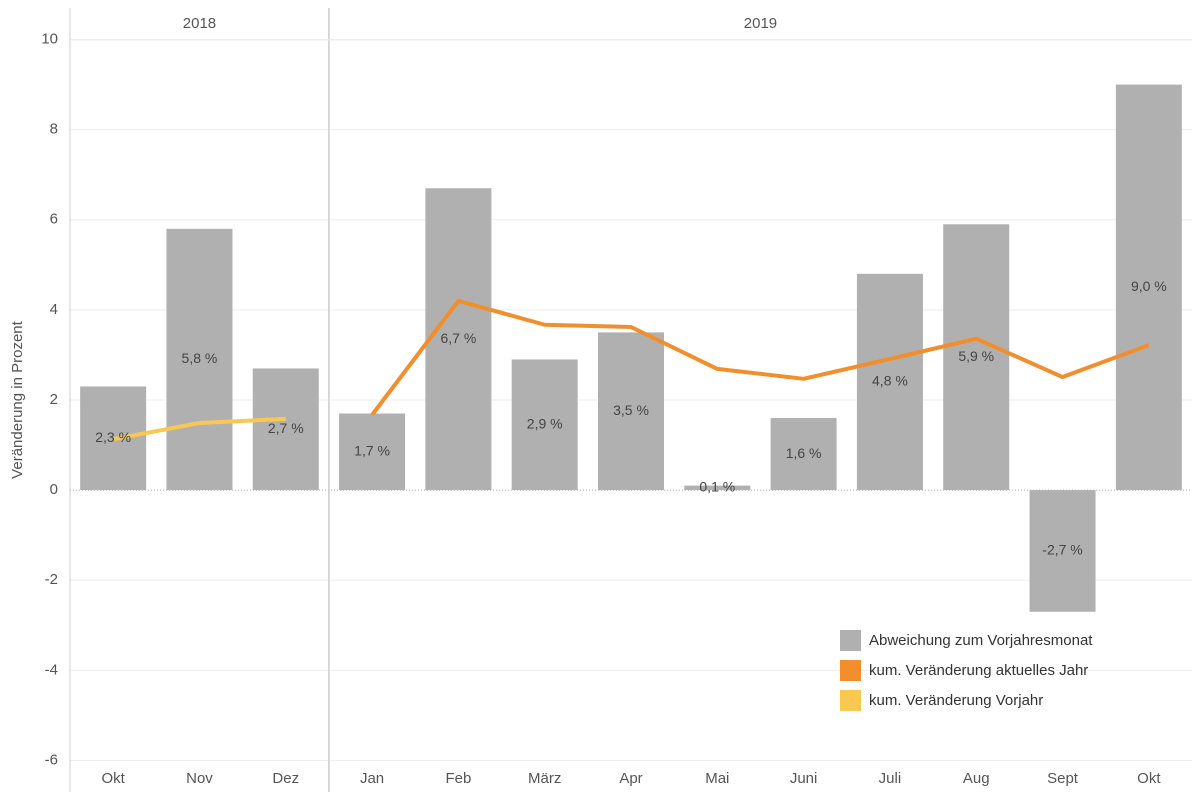  What do you see at coordinates (51, 759) in the screenshot?
I see `y-tick-label: -6` at bounding box center [51, 759].